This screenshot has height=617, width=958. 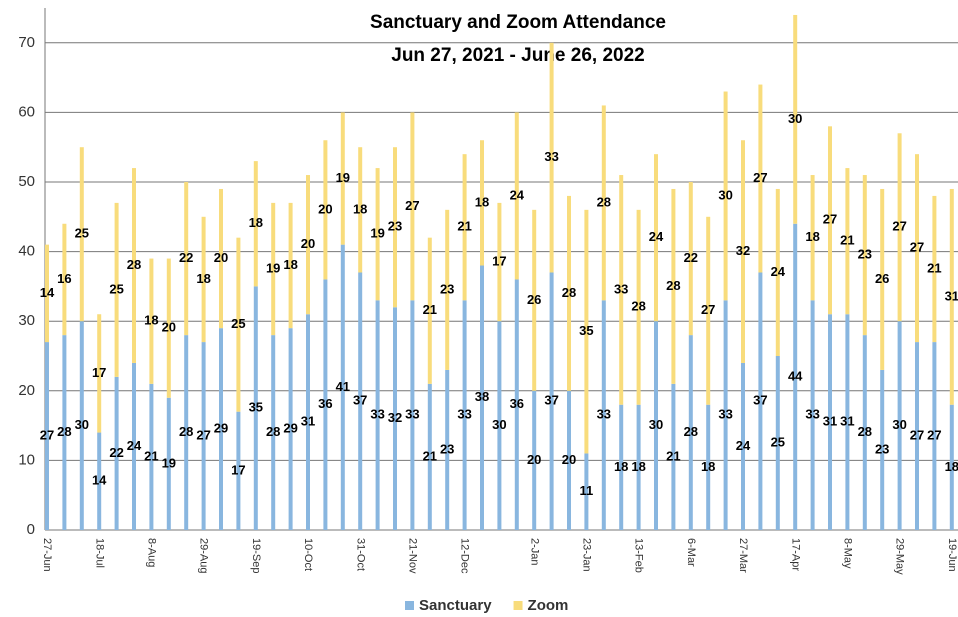 What do you see at coordinates (273, 267) in the screenshot?
I see `data-label: 19` at bounding box center [273, 267].